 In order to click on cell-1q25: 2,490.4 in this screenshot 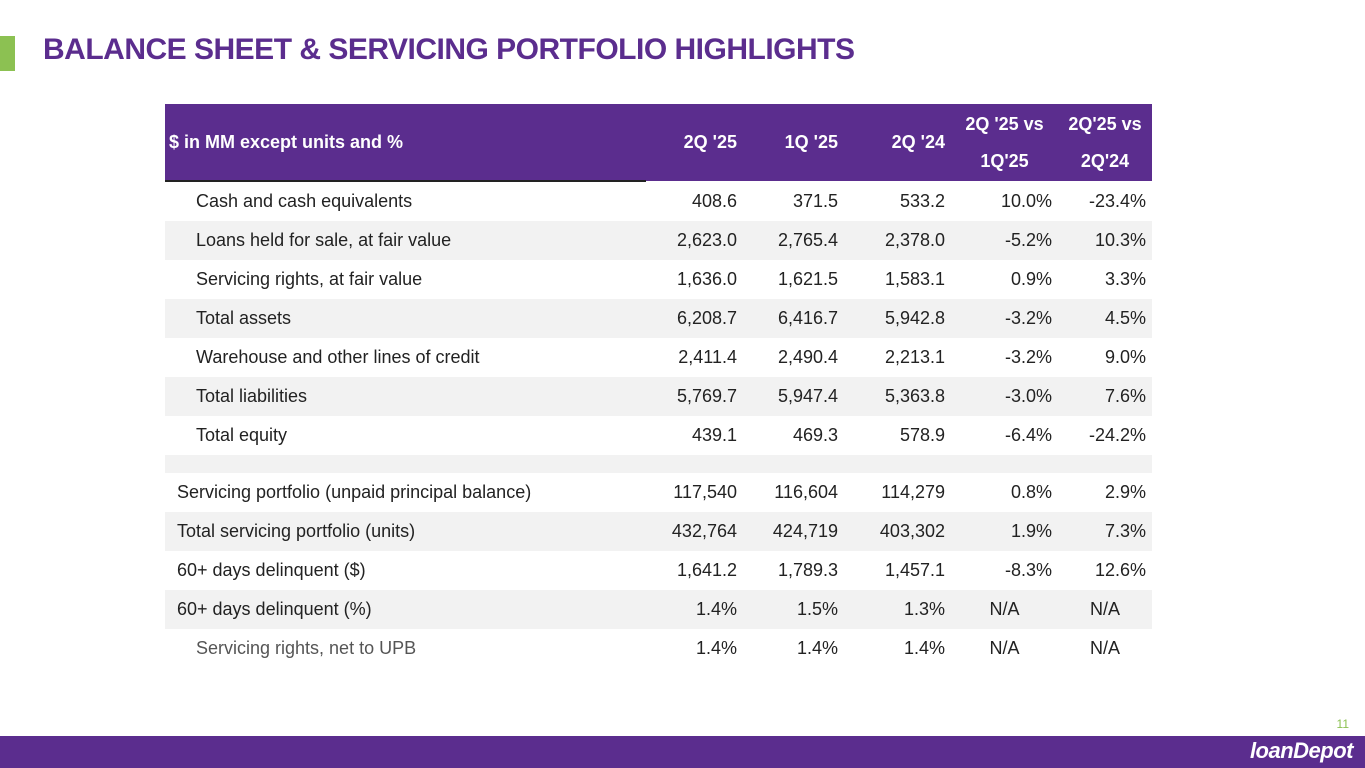, I will do `click(807, 357)`.